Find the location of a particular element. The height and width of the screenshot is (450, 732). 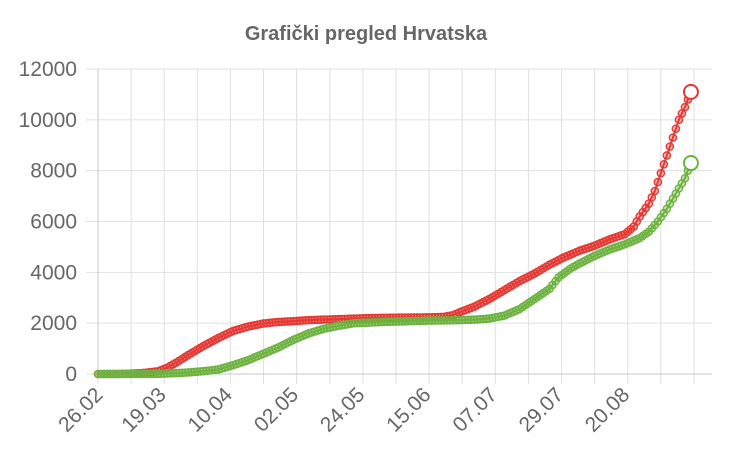

x-tick-label: 10.04 is located at coordinates (211, 410).